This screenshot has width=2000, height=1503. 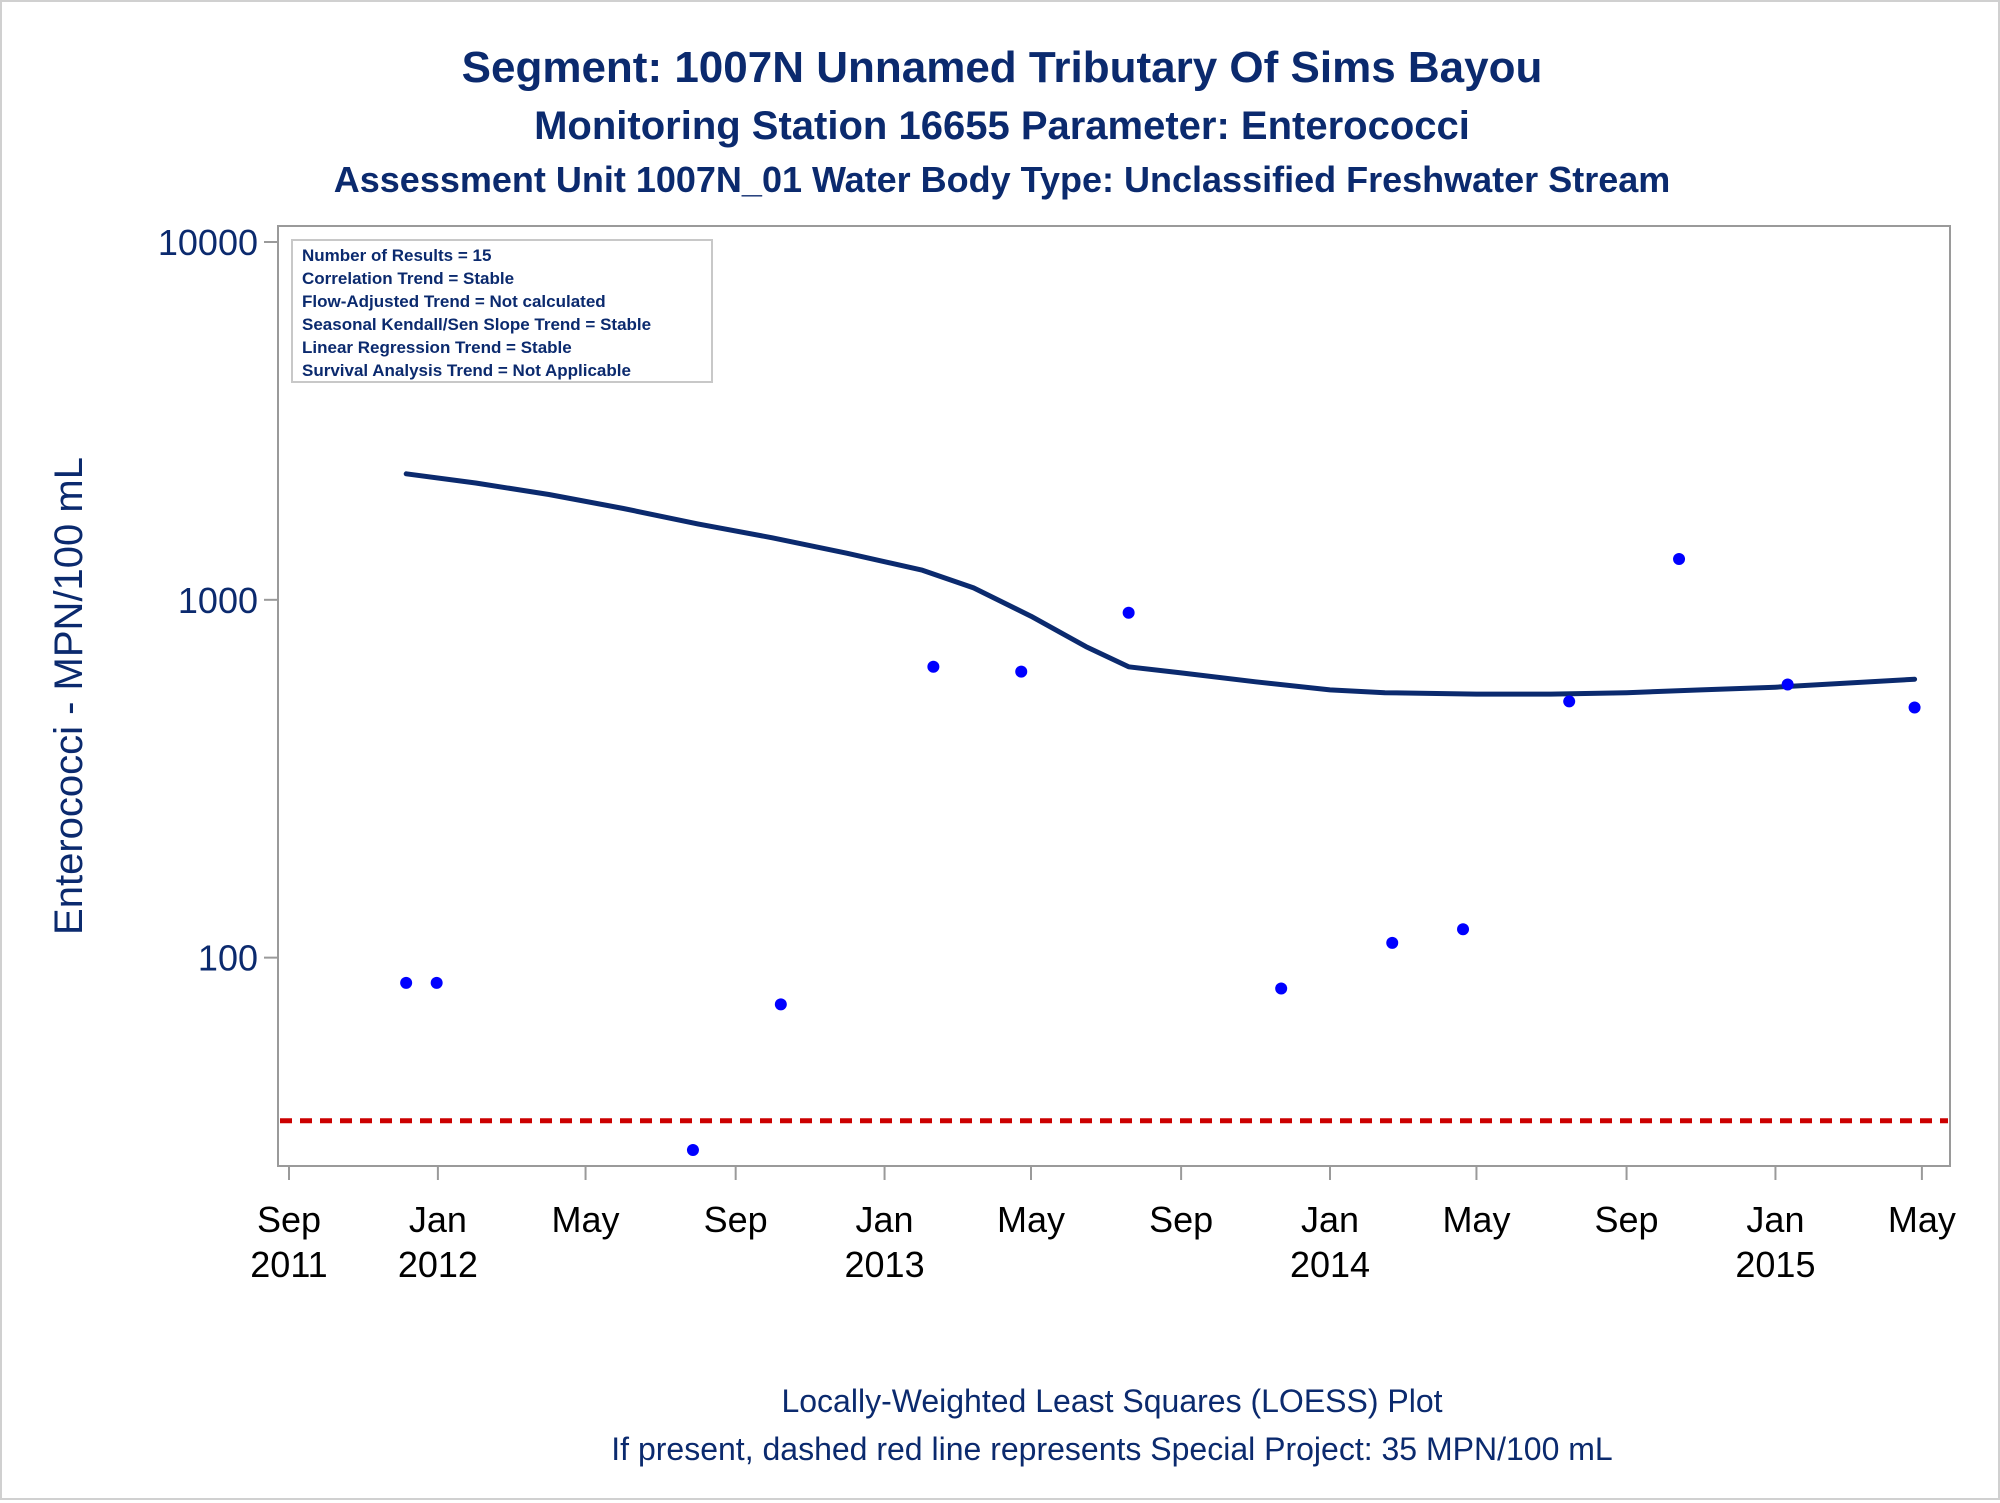 What do you see at coordinates (208, 242) in the screenshot?
I see `y-tick-label: 10000` at bounding box center [208, 242].